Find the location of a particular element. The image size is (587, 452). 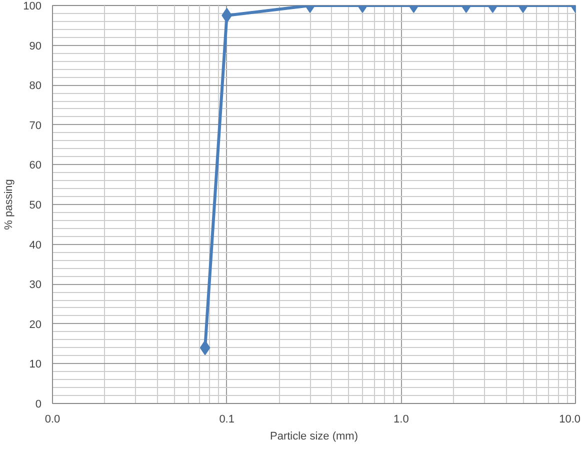

y-tick-label: 20 is located at coordinates (35, 324).